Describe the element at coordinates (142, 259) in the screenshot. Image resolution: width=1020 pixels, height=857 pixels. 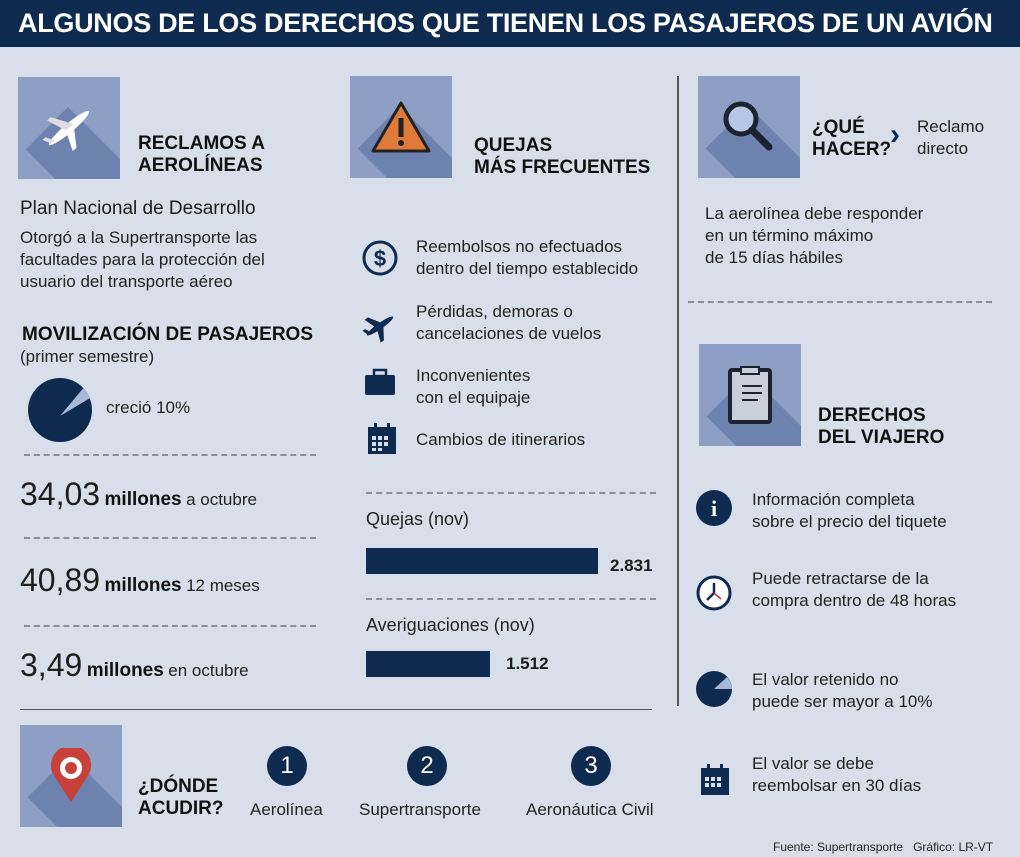
I see `reclamos-text: facultades para la protección del` at that location.